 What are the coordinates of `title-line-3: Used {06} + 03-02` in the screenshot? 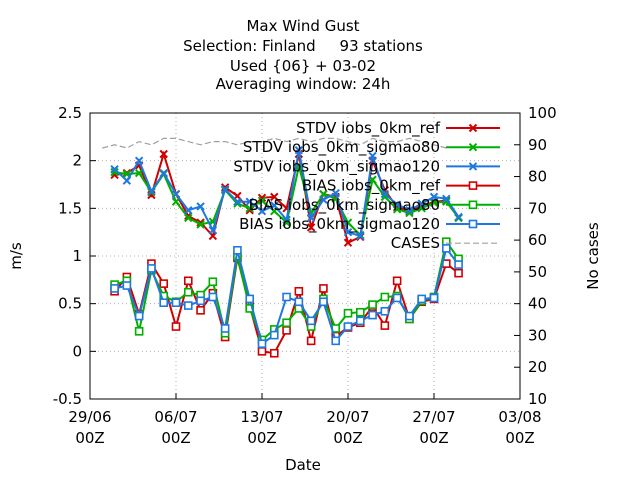 It's located at (303, 66).